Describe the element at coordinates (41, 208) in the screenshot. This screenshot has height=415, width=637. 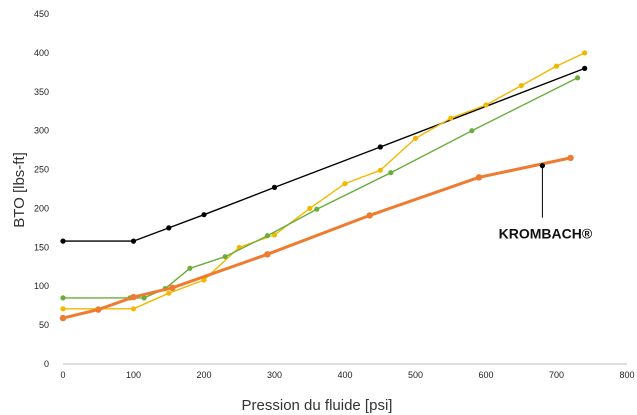
I see `y-tick-label: 200` at that location.